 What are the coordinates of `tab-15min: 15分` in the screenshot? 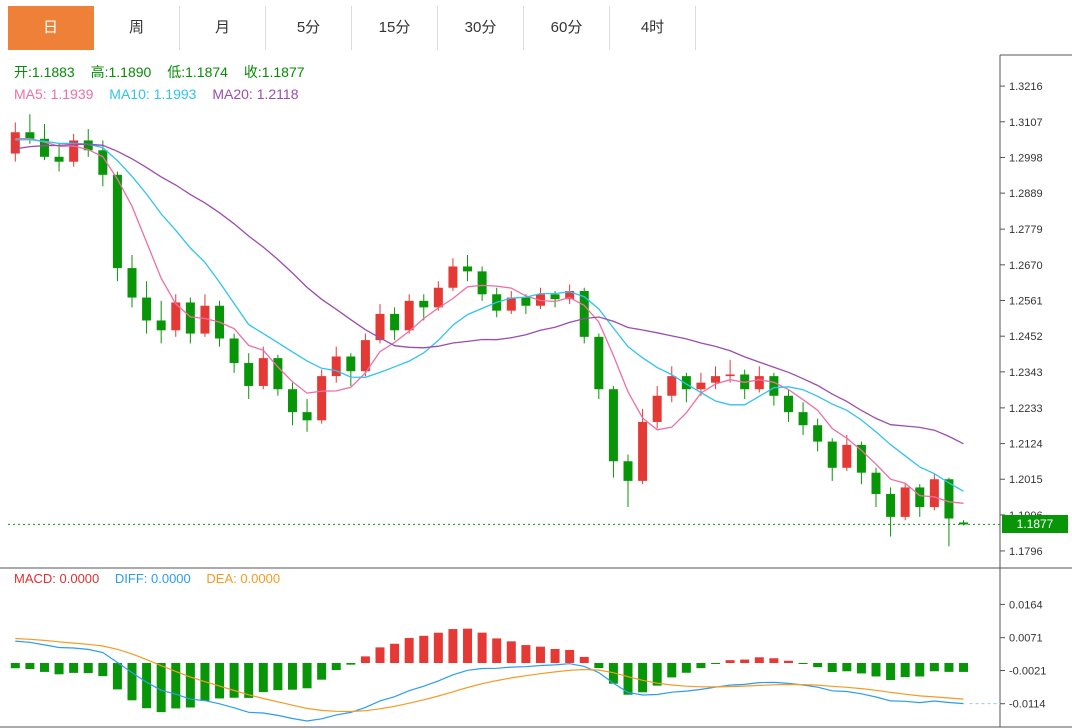 It's located at (395, 28).